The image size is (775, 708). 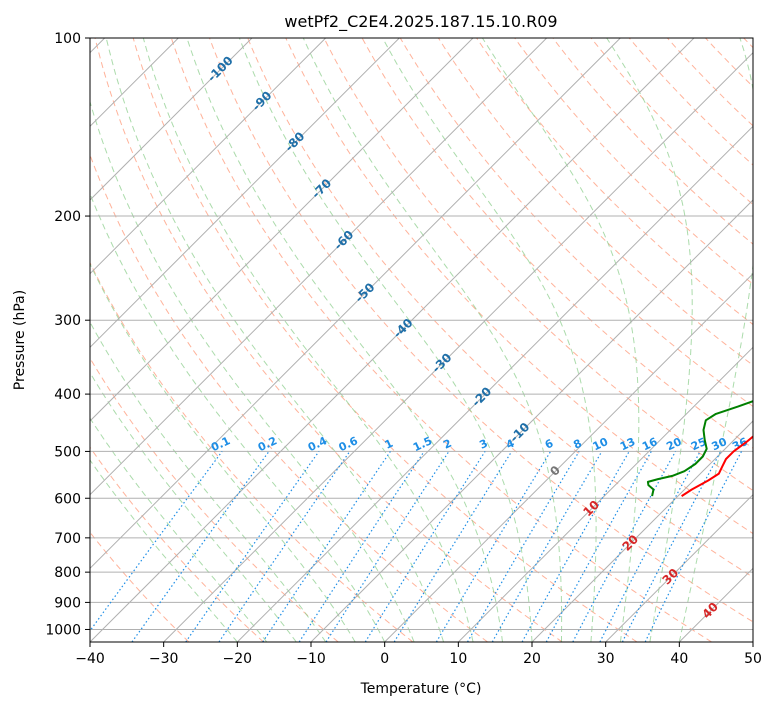 I want to click on sounding-profiles, so click(x=699, y=448).